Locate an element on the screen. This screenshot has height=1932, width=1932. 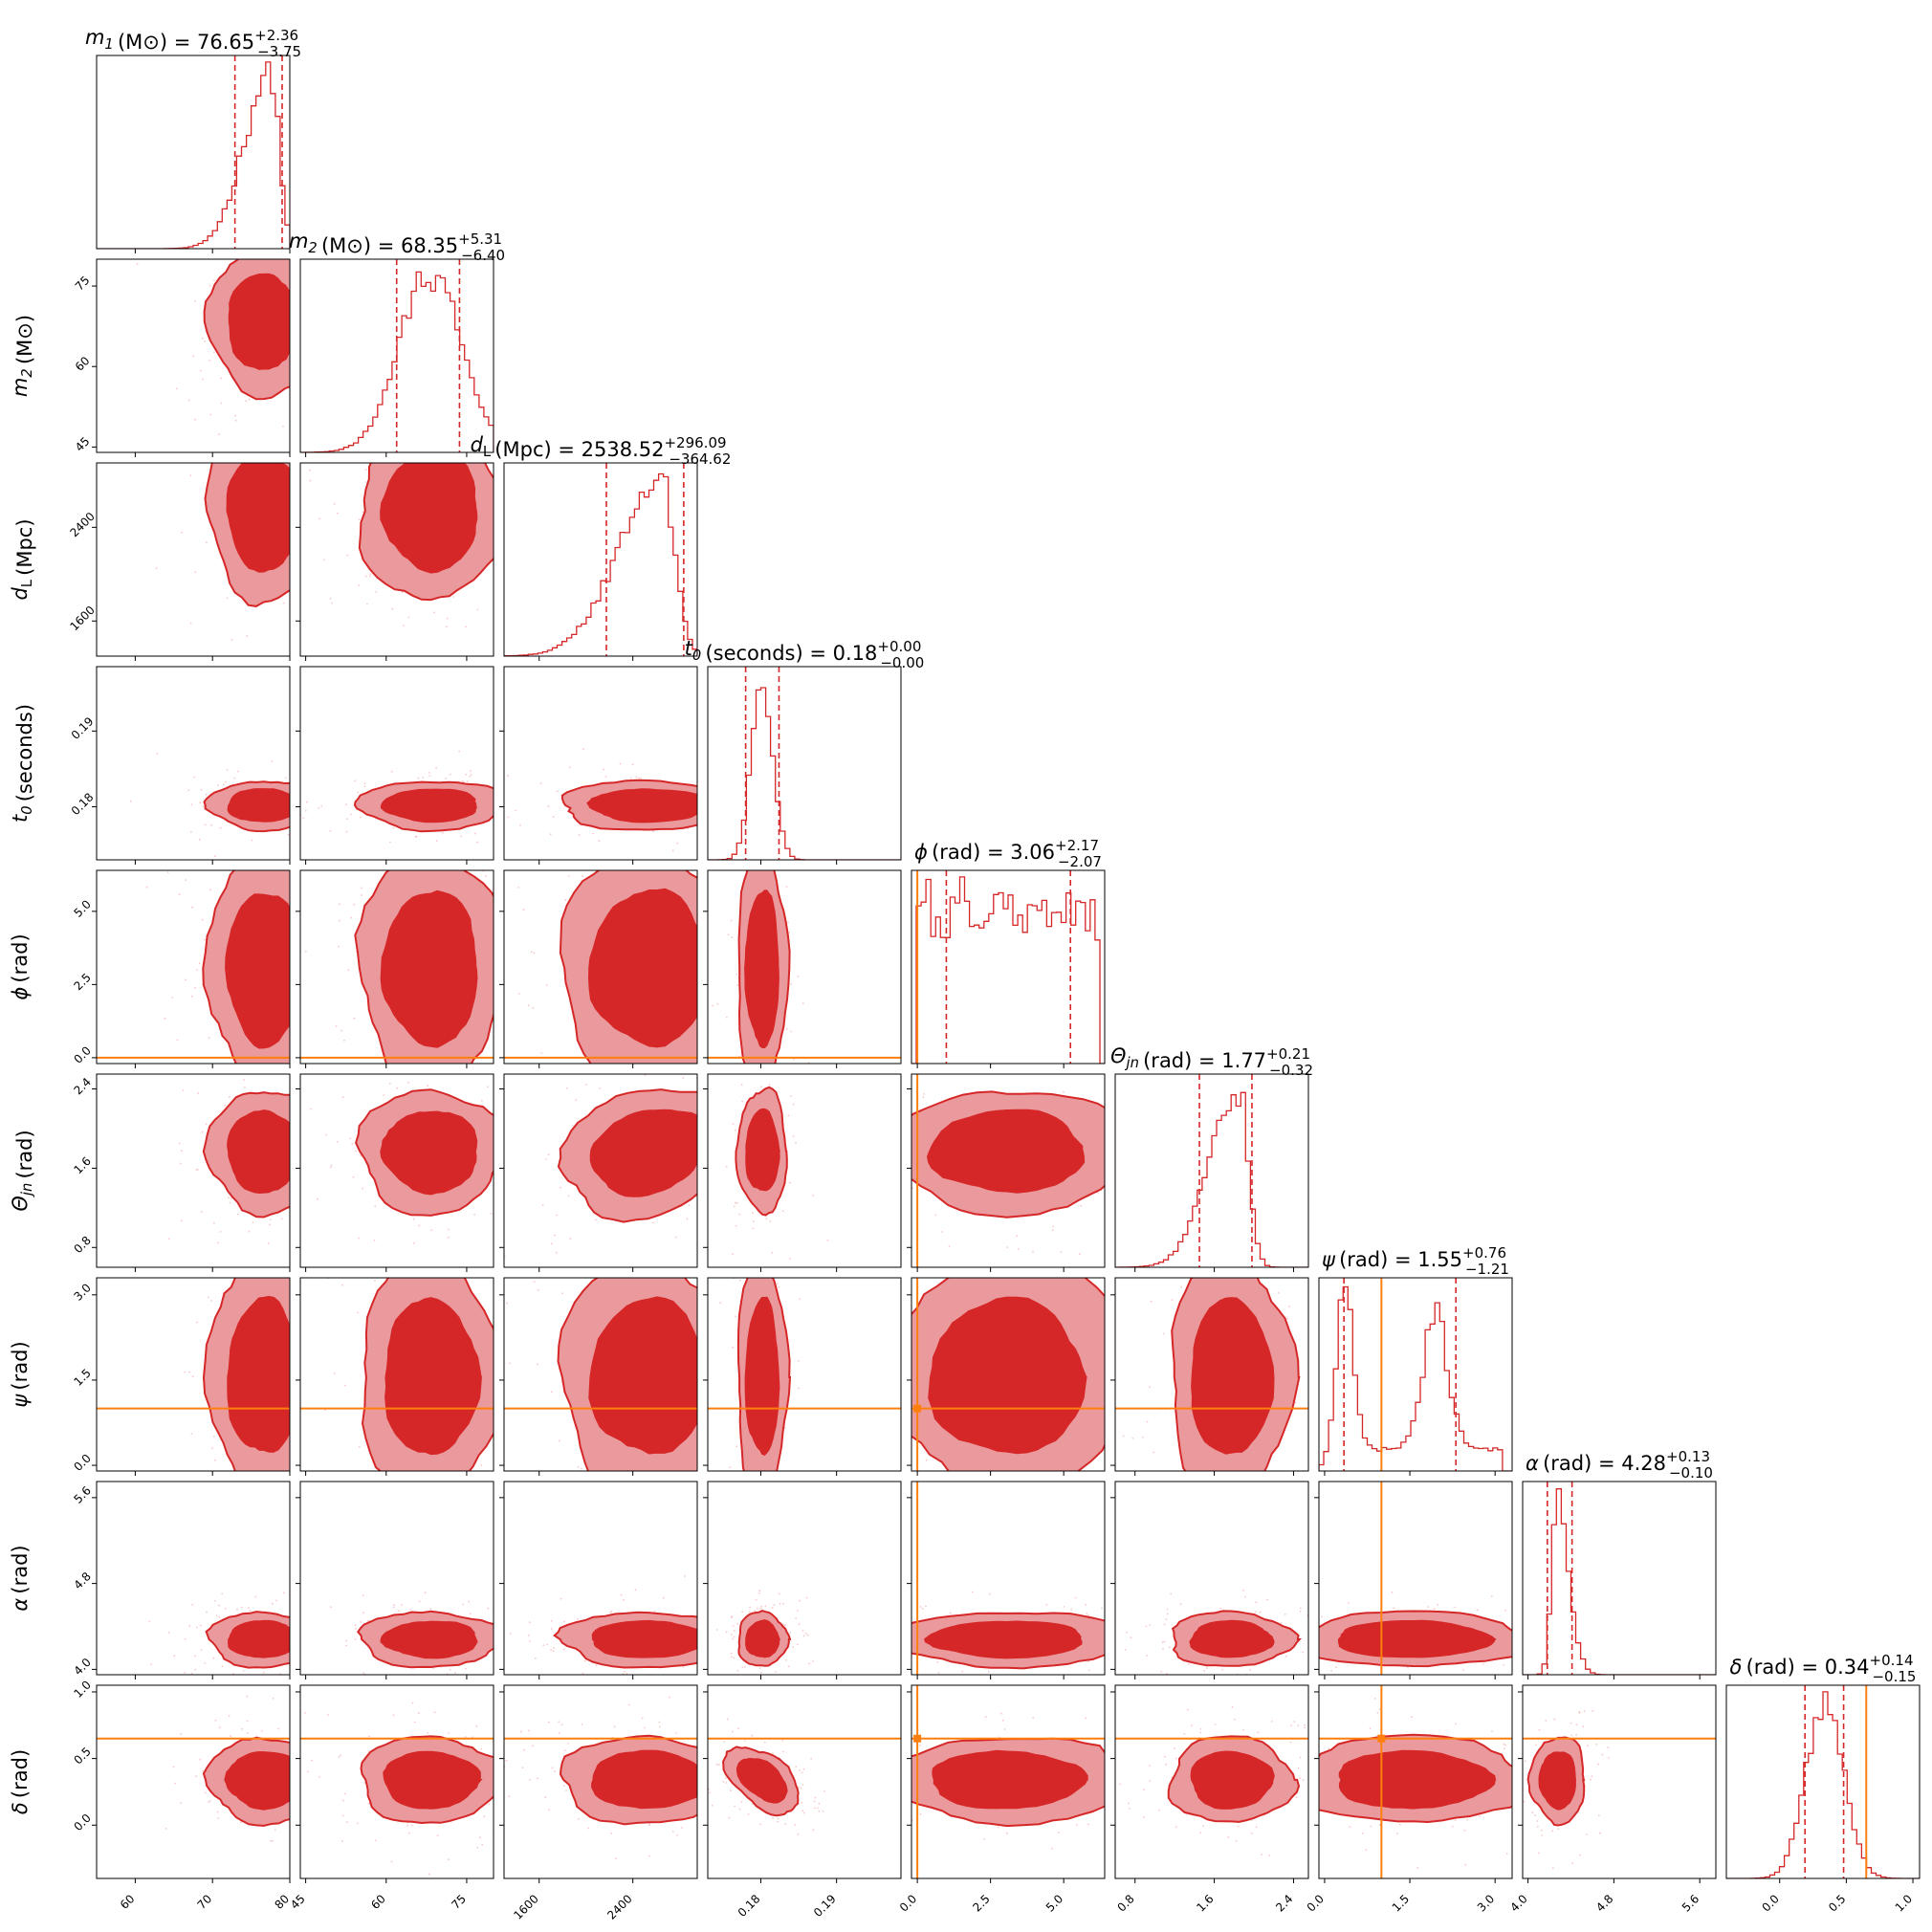
contour-panel-alpha-vs-dL is located at coordinates (603, 1625).